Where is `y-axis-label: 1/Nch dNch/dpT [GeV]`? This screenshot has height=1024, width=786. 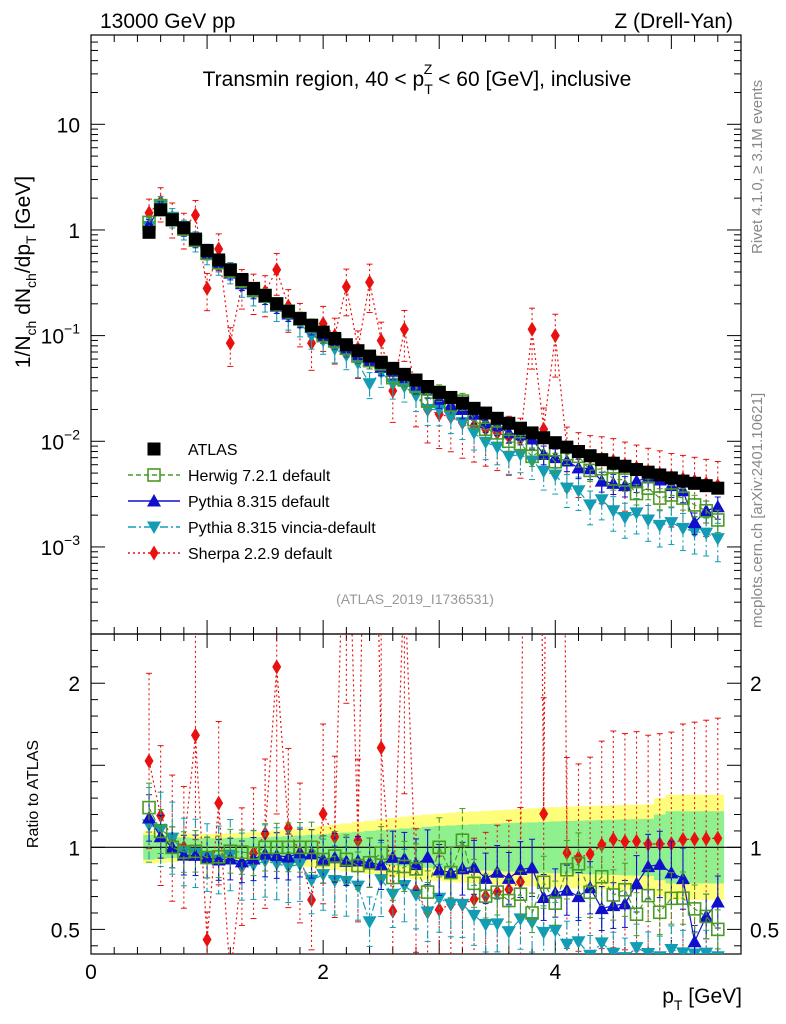 y-axis-label: 1/Nch dNch/dpT [GeV] is located at coordinates (25, 272).